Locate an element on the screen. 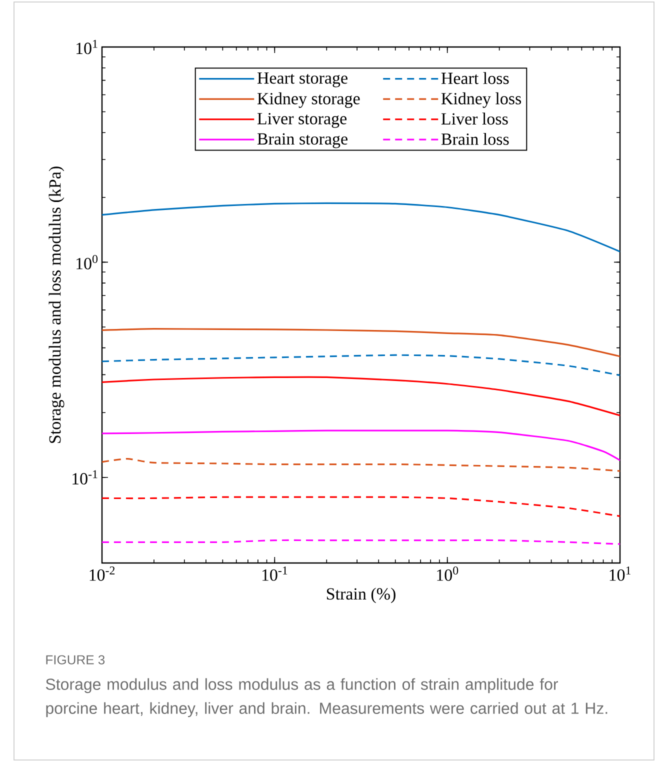  caption: FIGURE 3 is located at coordinates (75, 659).